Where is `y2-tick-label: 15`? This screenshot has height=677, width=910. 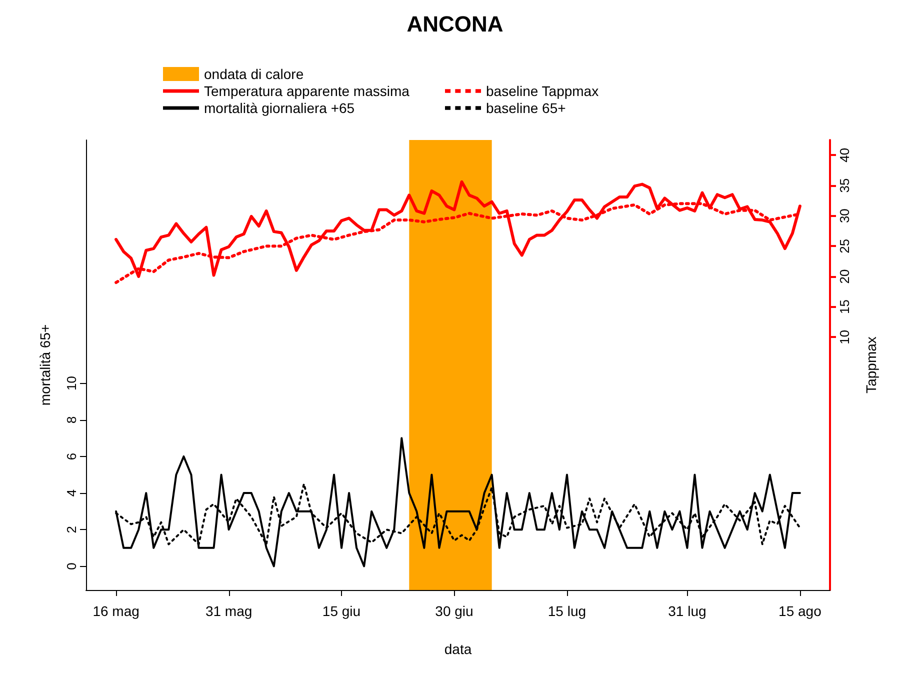
y2-tick-label: 15 is located at coordinates (844, 307).